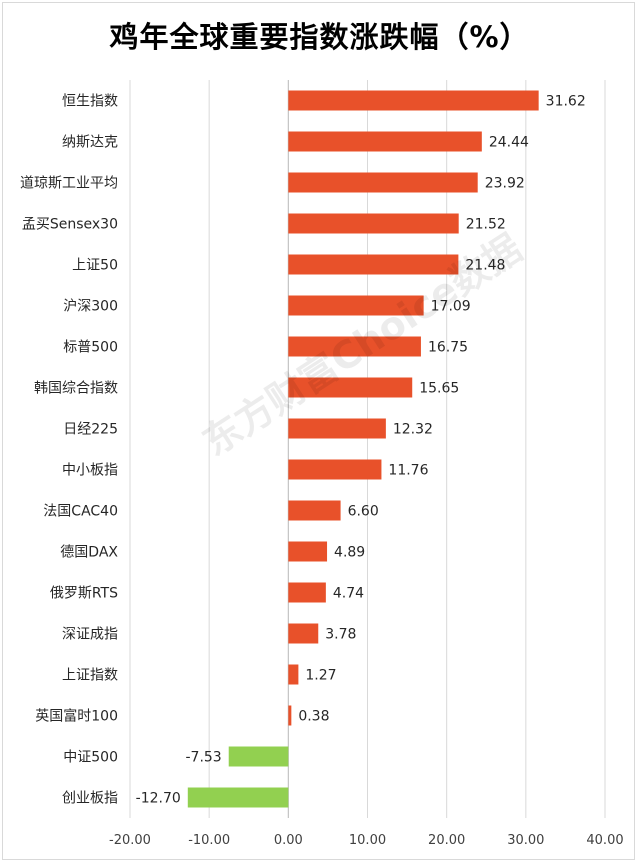 This screenshot has height=864, width=639. I want to click on category-label: 英国富时100, so click(76, 716).